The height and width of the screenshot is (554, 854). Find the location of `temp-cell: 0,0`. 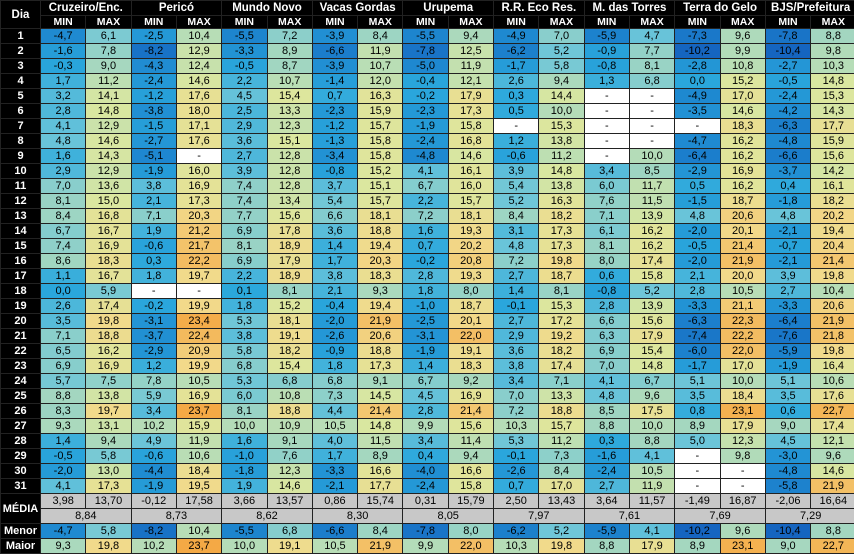

temp-cell: 0,0 is located at coordinates (697, 81).